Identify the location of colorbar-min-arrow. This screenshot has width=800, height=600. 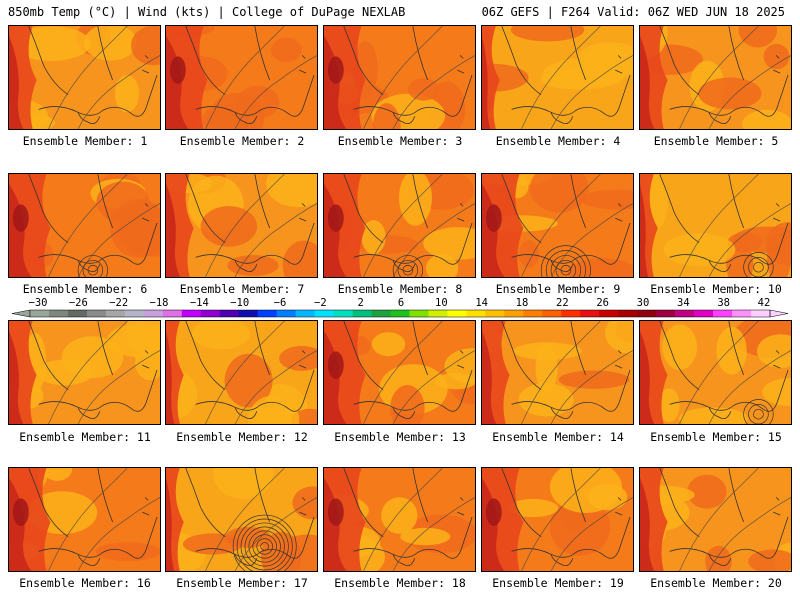
(21, 313).